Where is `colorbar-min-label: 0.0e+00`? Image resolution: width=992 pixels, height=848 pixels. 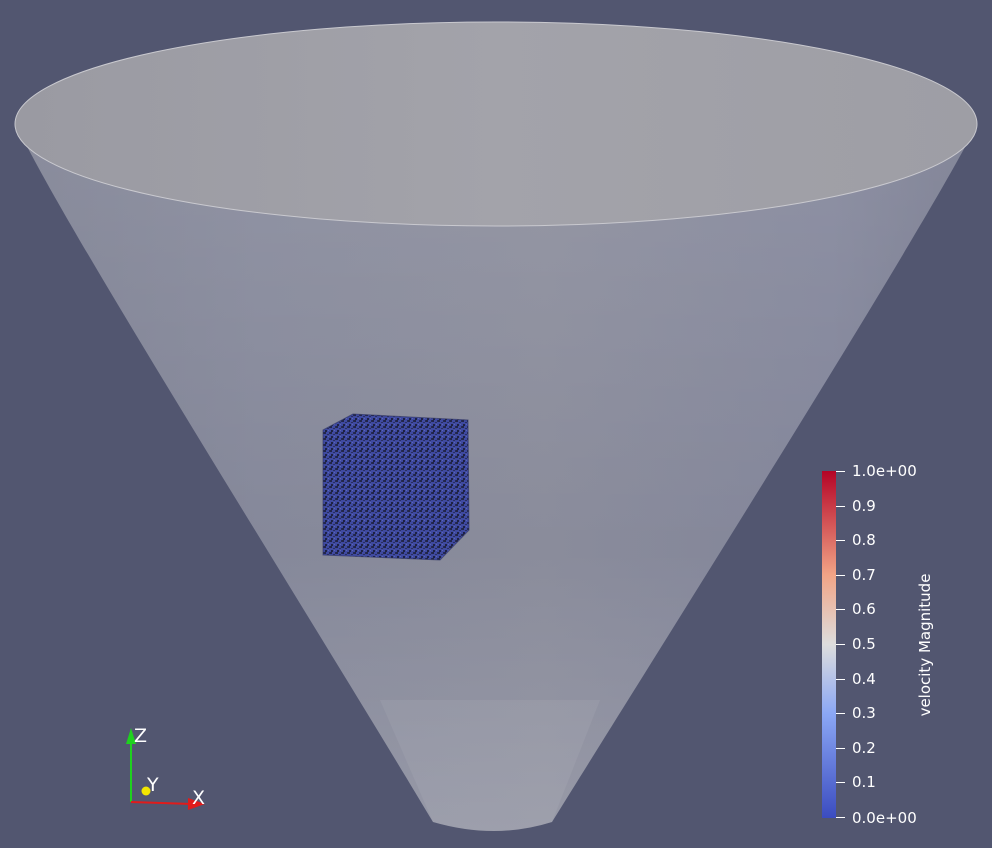
colorbar-min-label: 0.0e+00 is located at coordinates (884, 818).